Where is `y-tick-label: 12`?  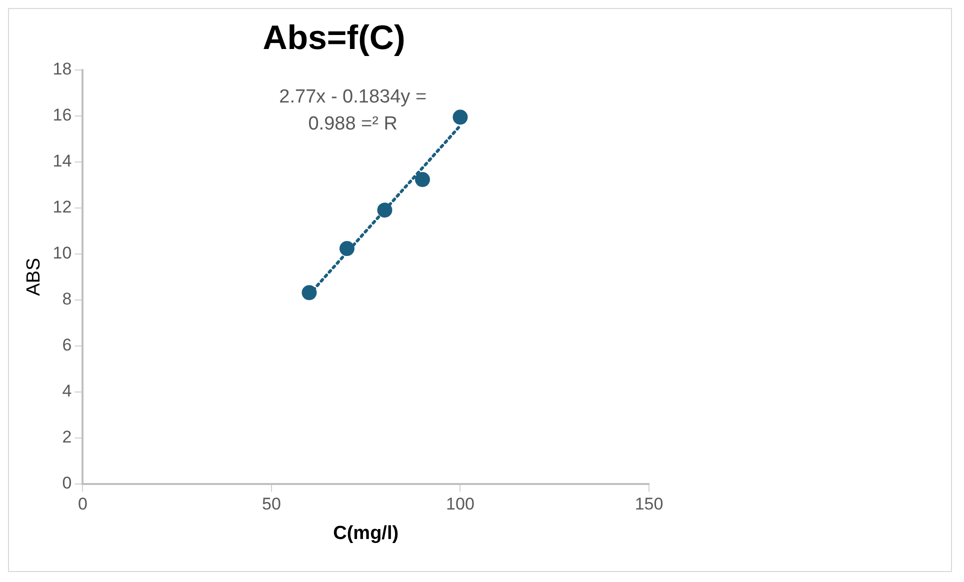 y-tick-label: 12 is located at coordinates (62, 206).